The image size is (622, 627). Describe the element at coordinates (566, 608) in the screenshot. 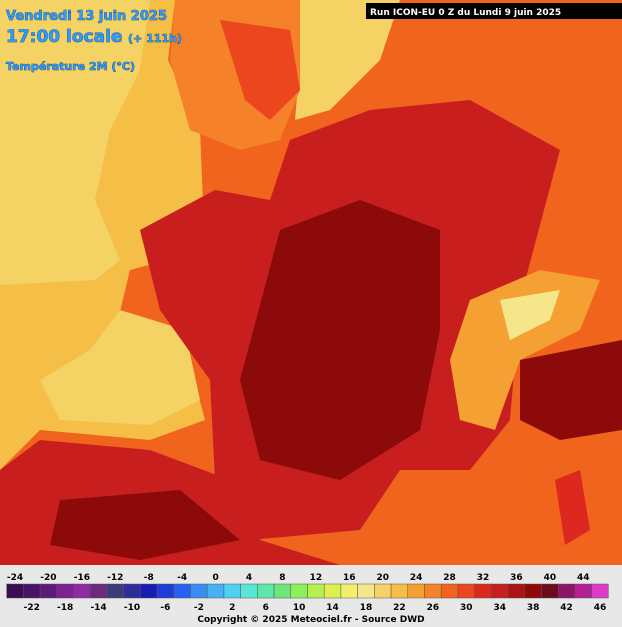

I see `legend-label: 42` at that location.